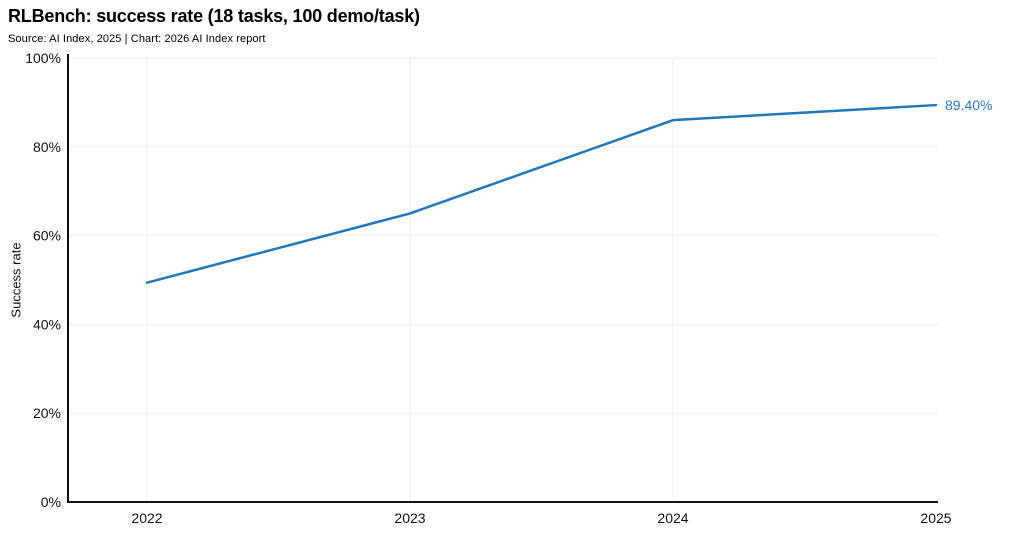  What do you see at coordinates (409, 518) in the screenshot?
I see `x-tick-label: 2023` at bounding box center [409, 518].